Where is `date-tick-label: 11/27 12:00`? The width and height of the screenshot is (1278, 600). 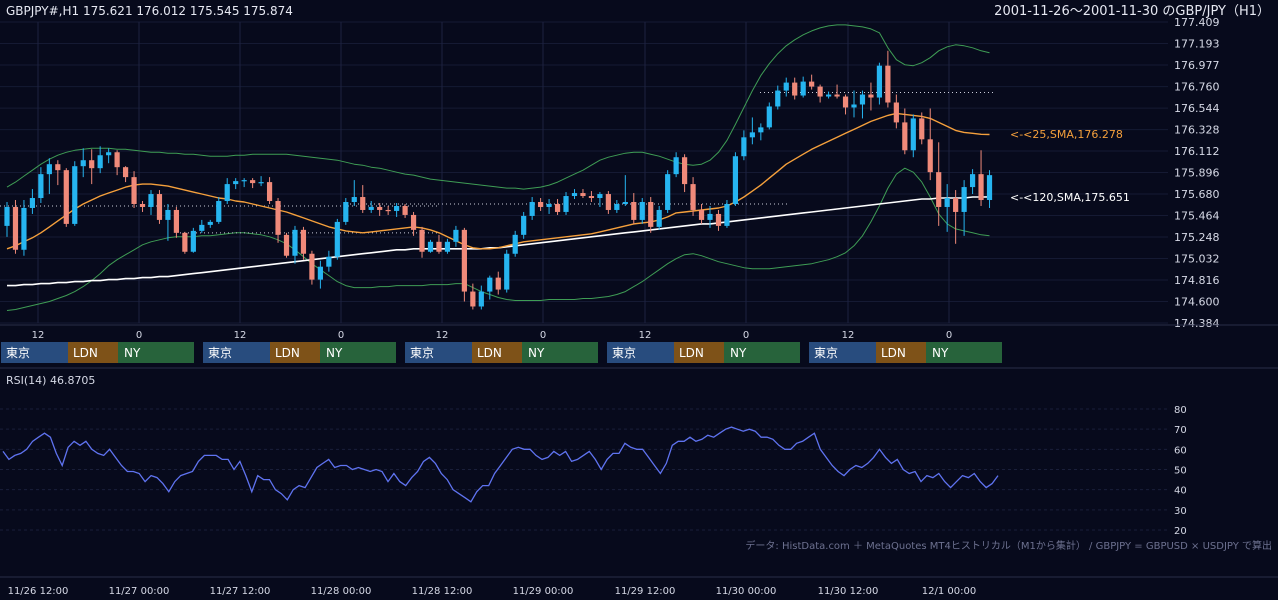 date-tick-label: 11/27 12:00 is located at coordinates (240, 591).